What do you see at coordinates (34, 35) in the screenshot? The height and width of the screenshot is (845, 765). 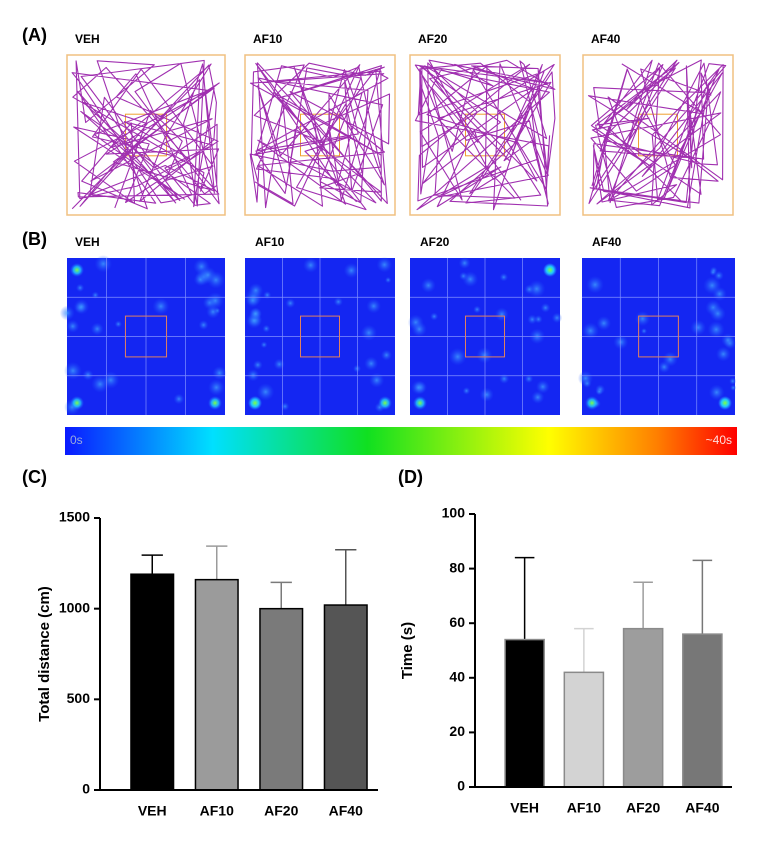 I see `panel-label: (A)` at bounding box center [34, 35].